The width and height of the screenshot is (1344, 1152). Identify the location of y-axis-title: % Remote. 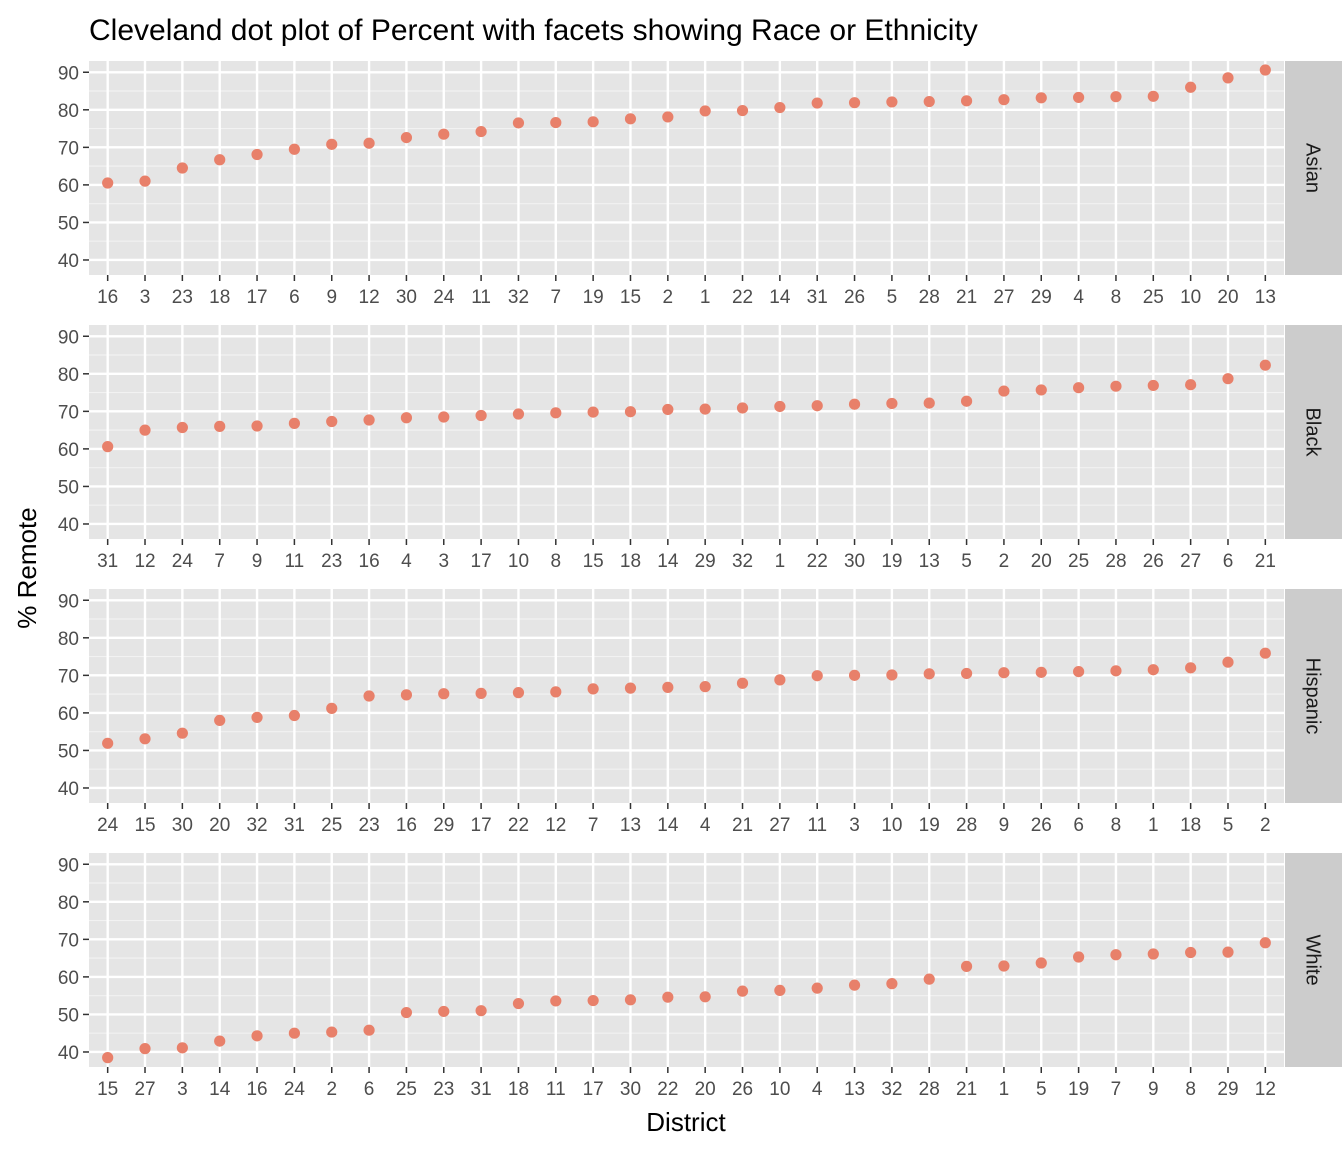
(27, 567).